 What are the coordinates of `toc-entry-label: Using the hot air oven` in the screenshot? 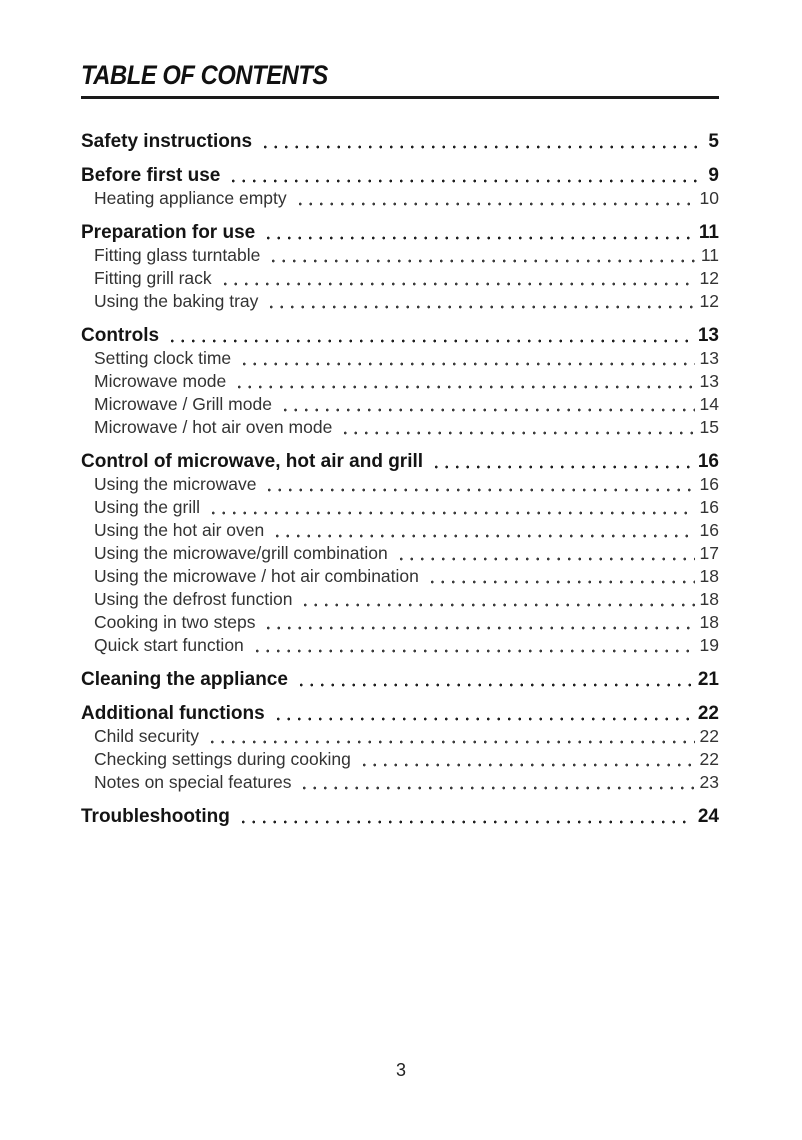 It's located at (179, 530).